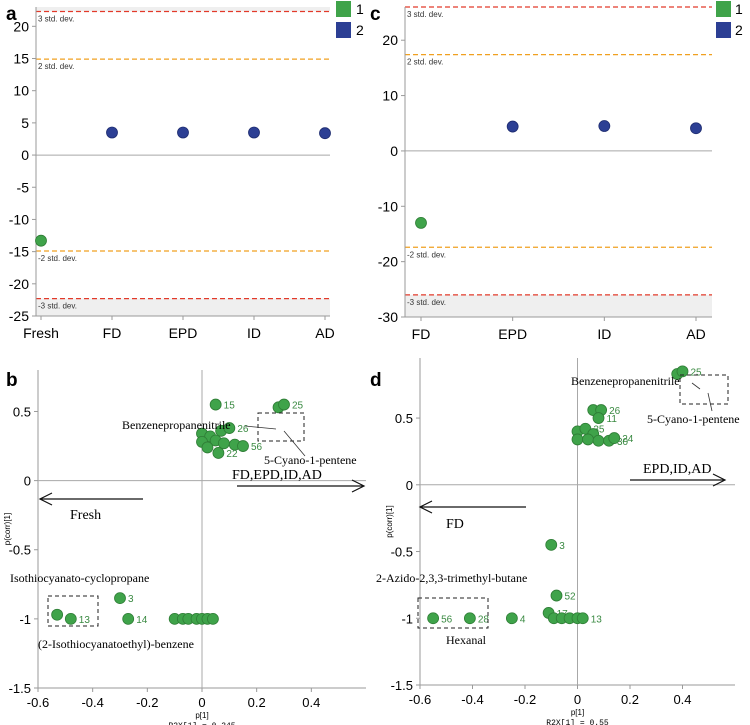 The width and height of the screenshot is (750, 725). Describe the element at coordinates (23, 187) in the screenshot. I see `y-tick-label: -5` at that location.